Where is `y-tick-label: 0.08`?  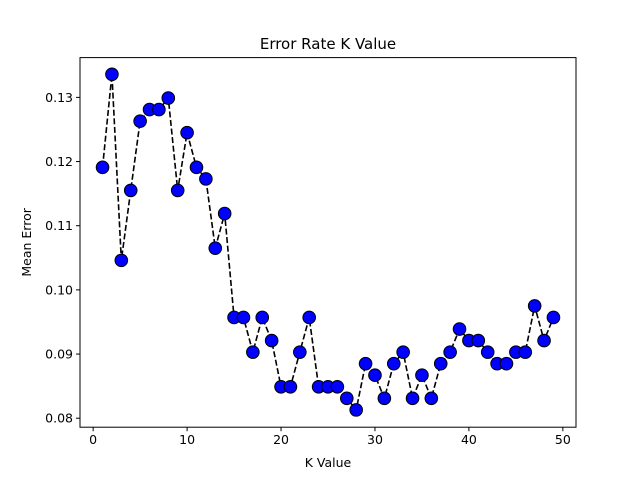 y-tick-label: 0.08 is located at coordinates (59, 418).